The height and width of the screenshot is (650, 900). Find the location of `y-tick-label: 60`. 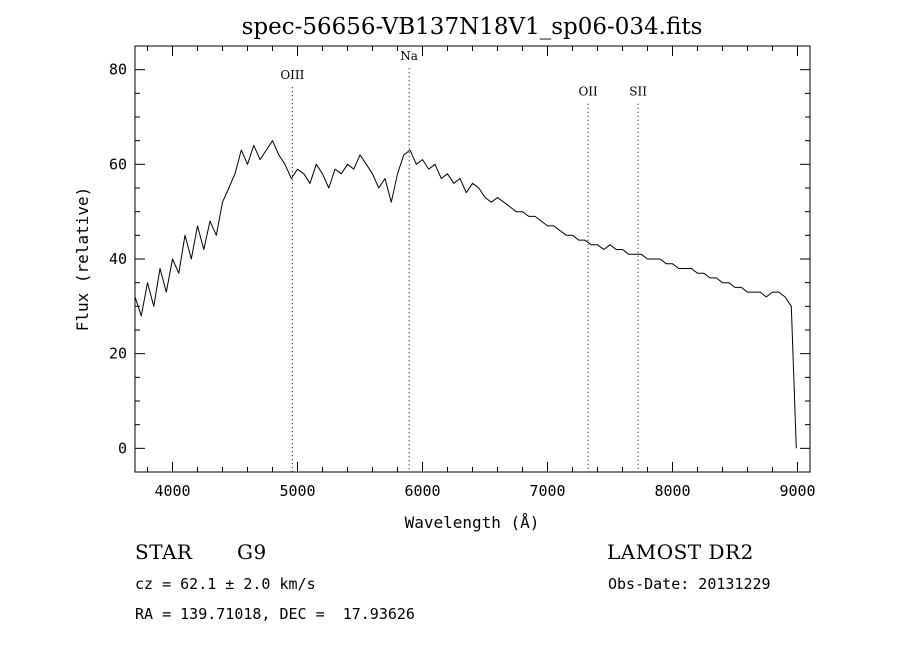

y-tick-label: 60 is located at coordinates (118, 164).